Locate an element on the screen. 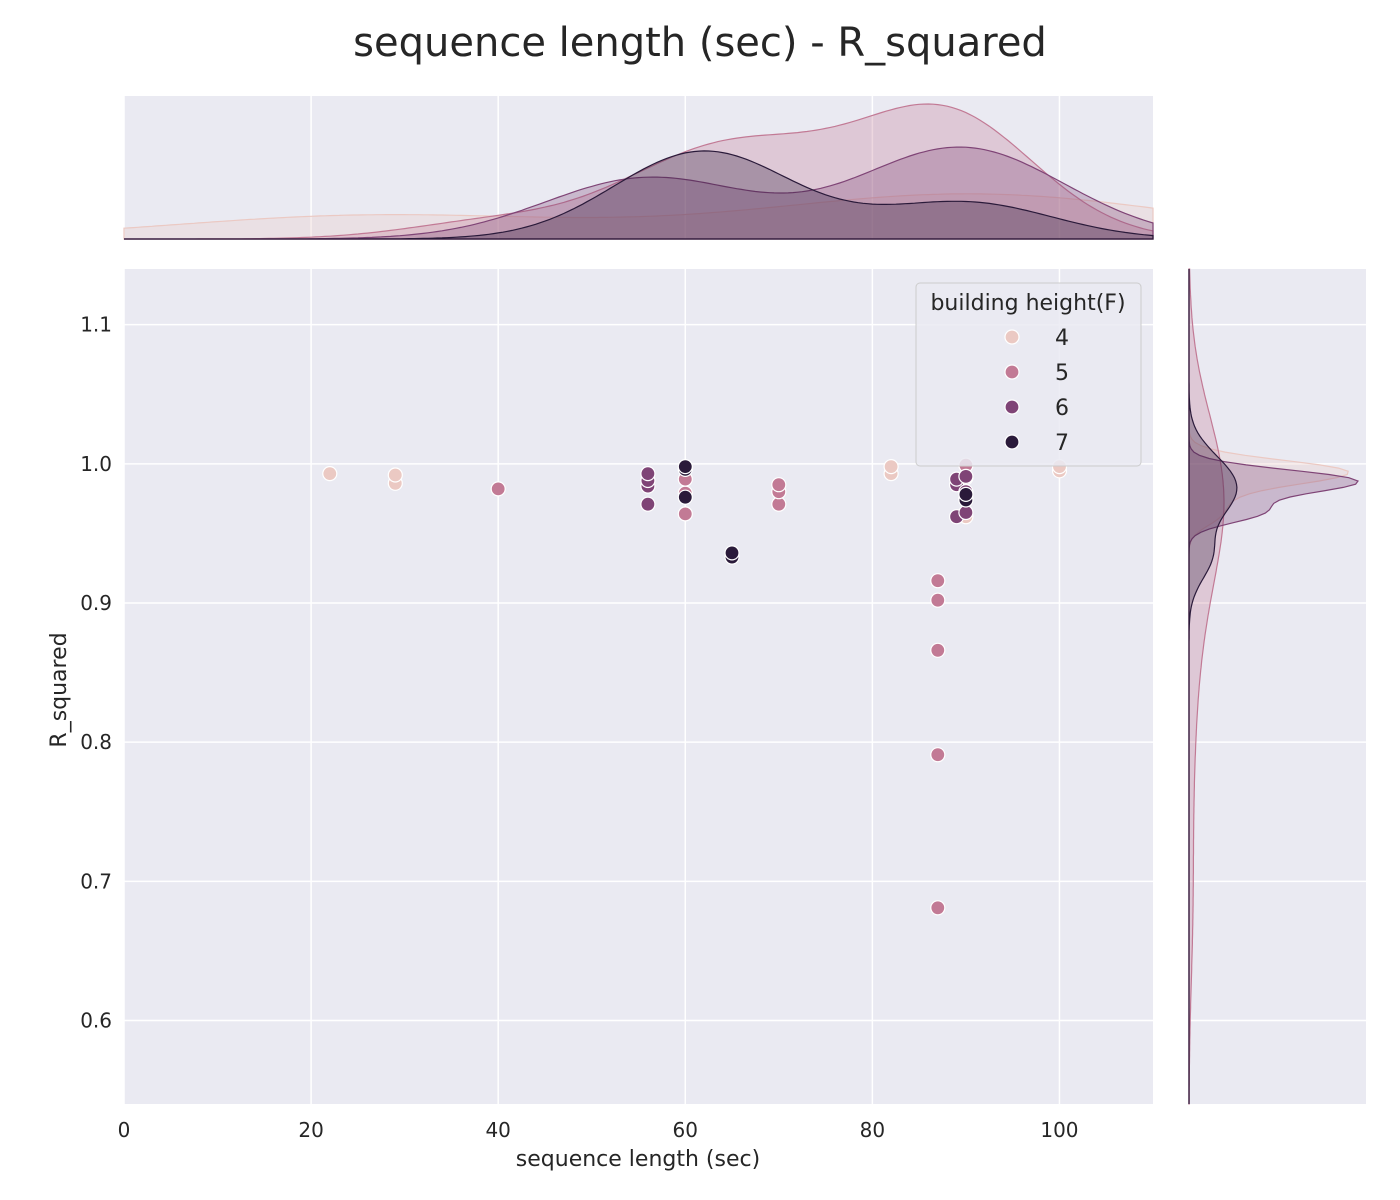 The width and height of the screenshot is (1400, 1200). x-tick-label: 80 is located at coordinates (872, 1130).